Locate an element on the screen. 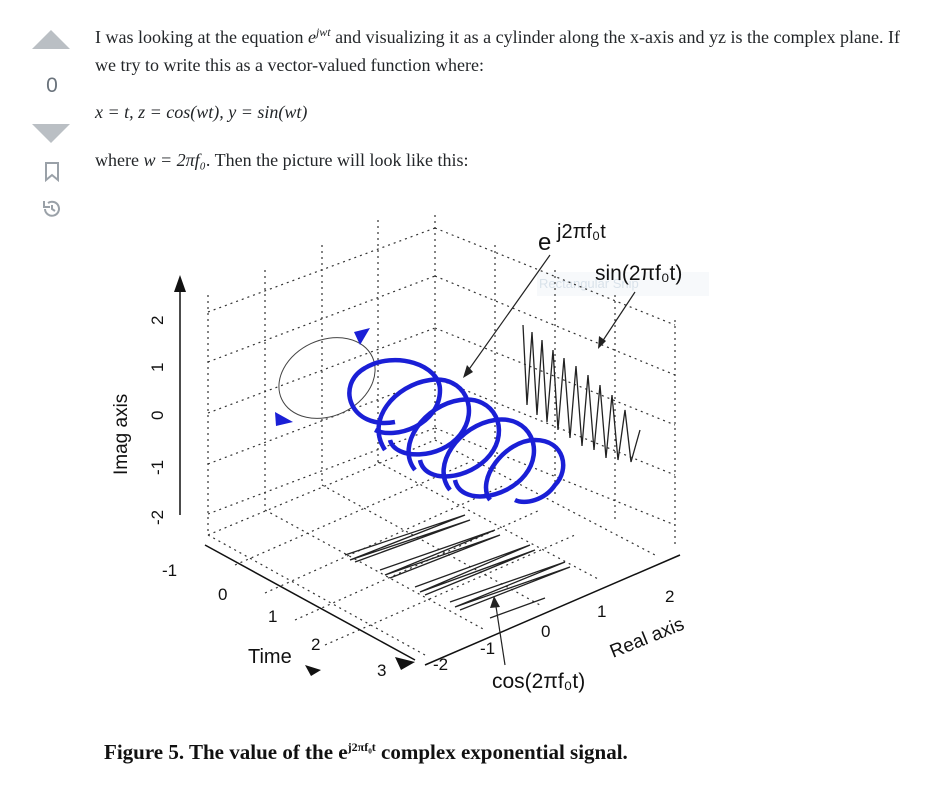 This screenshot has width=947, height=805. label-sin: sin(2πf₀t) is located at coordinates (638, 273).